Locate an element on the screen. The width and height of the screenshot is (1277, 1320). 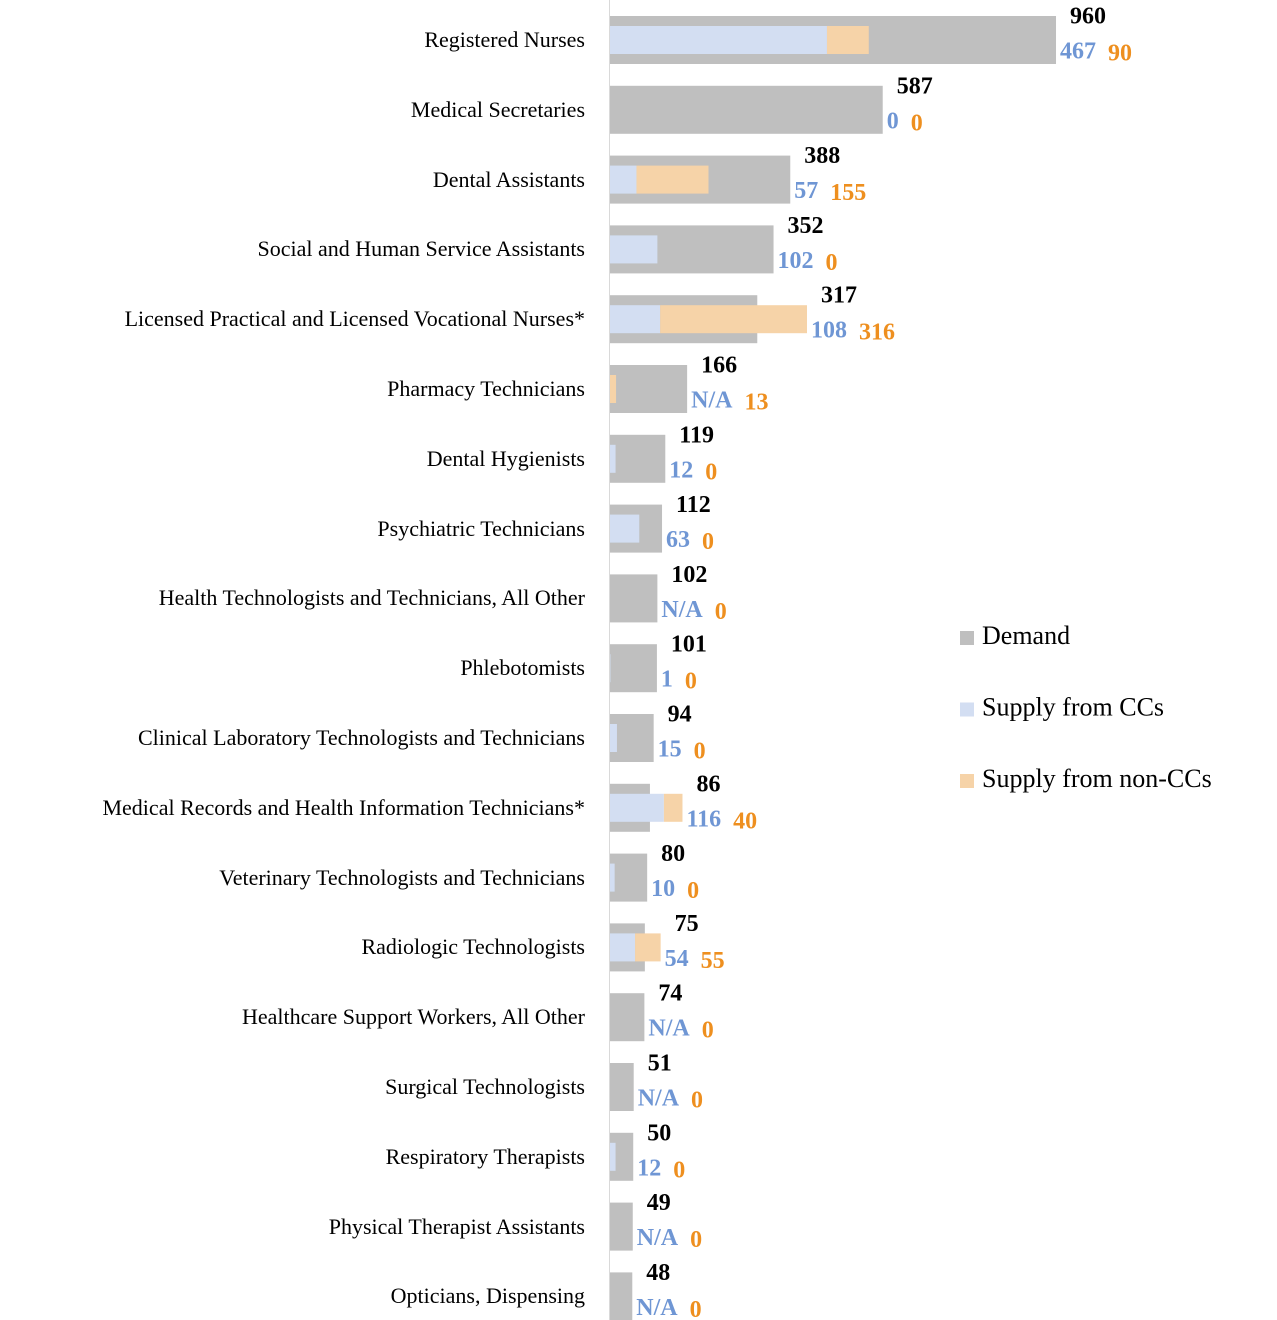
non-cc-label: 90 is located at coordinates (1120, 54).